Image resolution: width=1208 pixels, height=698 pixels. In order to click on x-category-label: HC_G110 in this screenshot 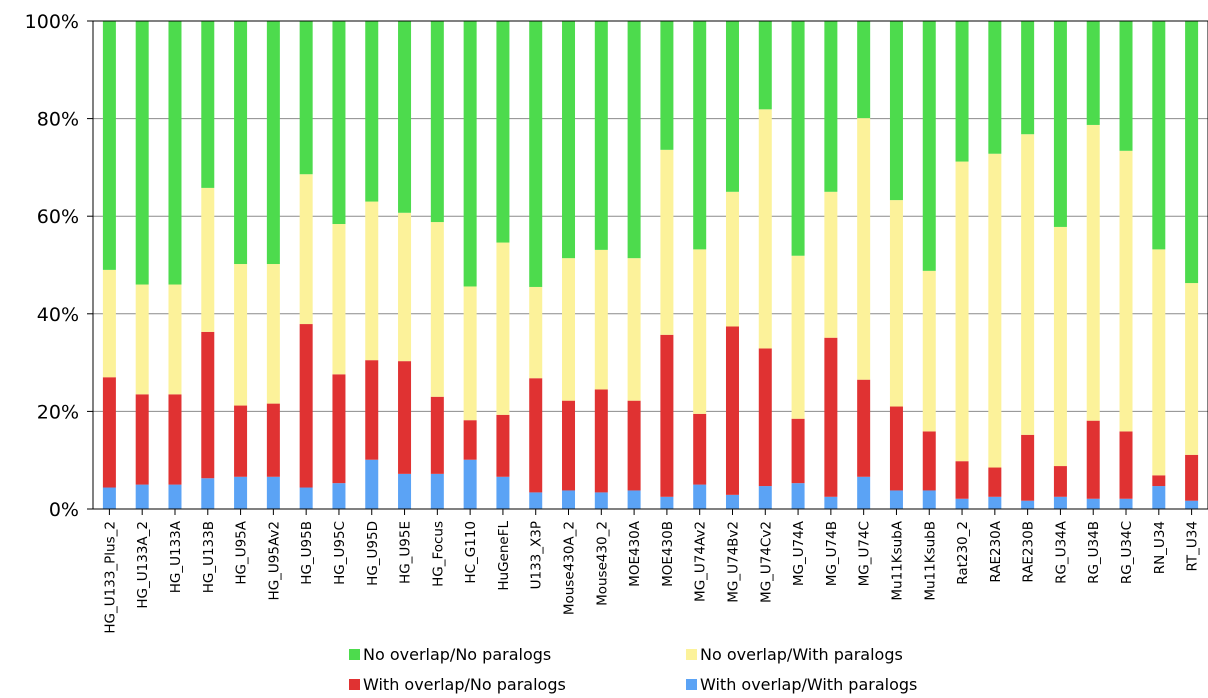, I will do `click(471, 552)`.